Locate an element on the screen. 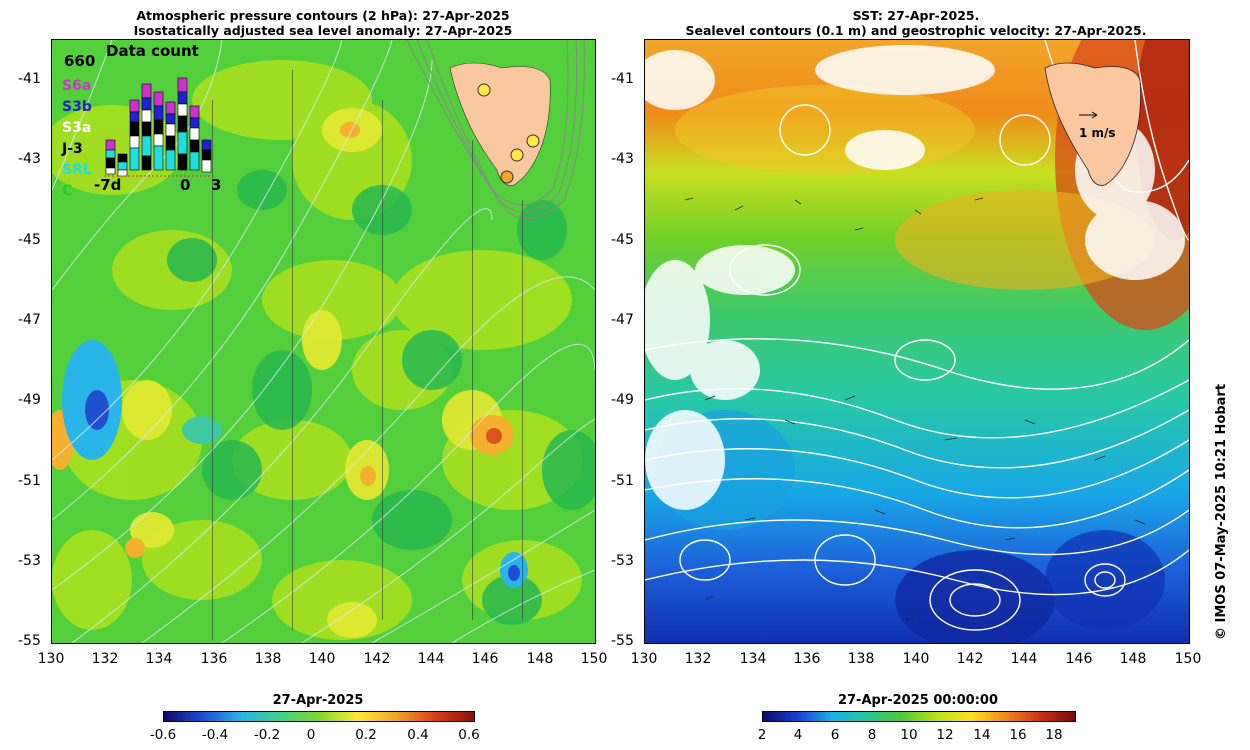  inset-x-label-zero: 0 is located at coordinates (185, 185).